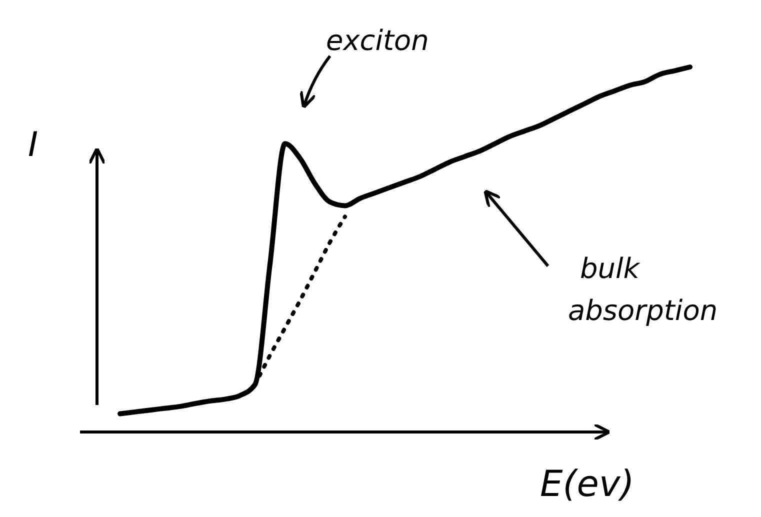 The width and height of the screenshot is (761, 517). I want to click on x-axis-title: E(ev), so click(587, 484).